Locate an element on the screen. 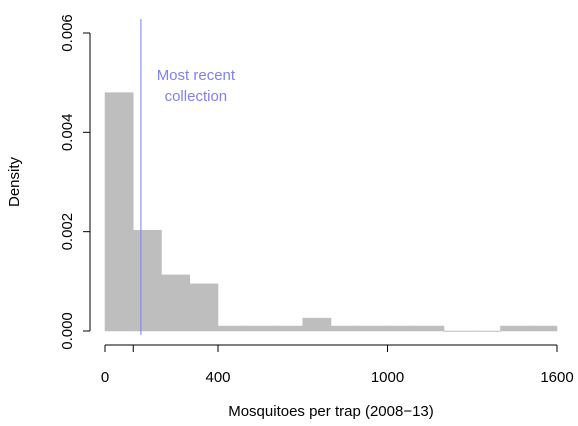  reference-label: Most recent is located at coordinates (196, 75).